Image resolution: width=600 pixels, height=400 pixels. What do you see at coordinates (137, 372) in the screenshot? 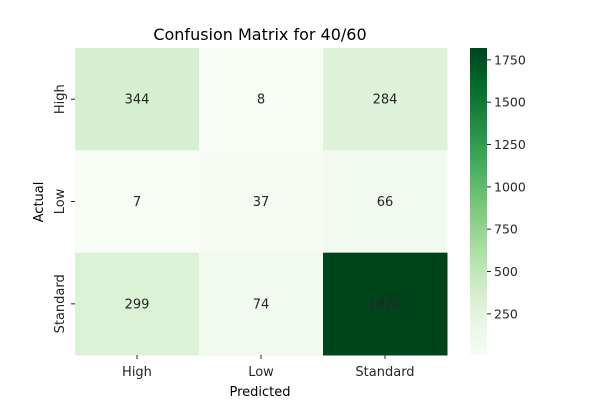
I see `x-tick-label: High` at bounding box center [137, 372].